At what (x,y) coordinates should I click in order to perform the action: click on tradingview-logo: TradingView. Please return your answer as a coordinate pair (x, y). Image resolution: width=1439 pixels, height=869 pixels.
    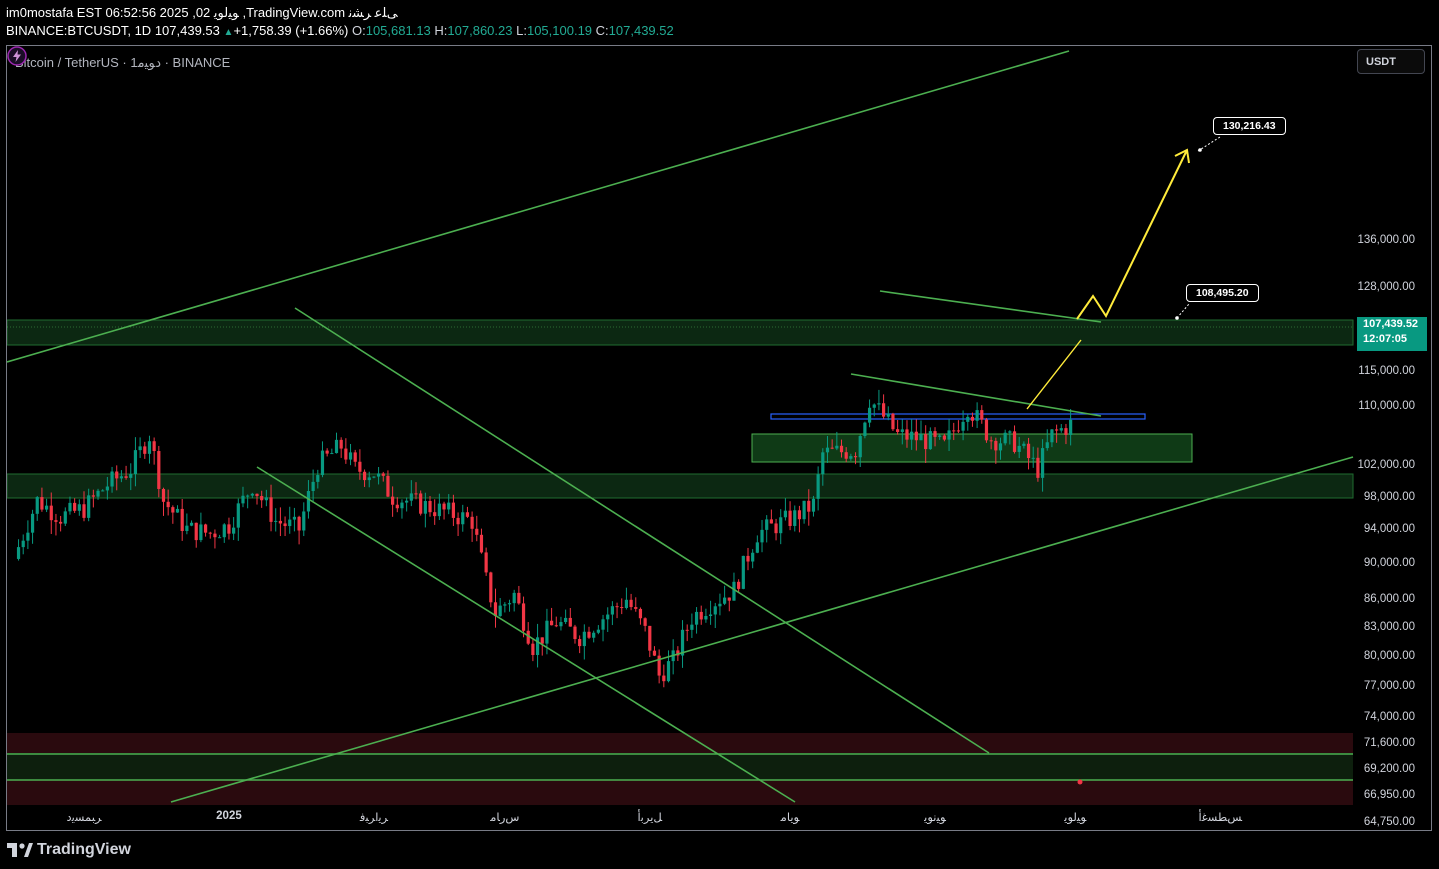
    Looking at the image, I should click on (69, 850).